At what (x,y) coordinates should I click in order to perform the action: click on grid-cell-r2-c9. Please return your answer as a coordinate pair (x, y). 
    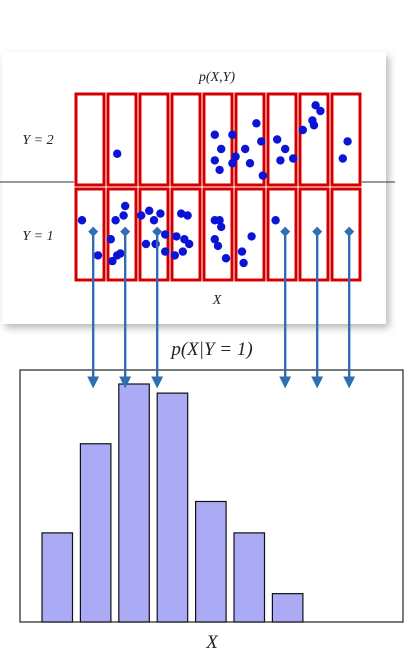
    Looking at the image, I should click on (346, 234).